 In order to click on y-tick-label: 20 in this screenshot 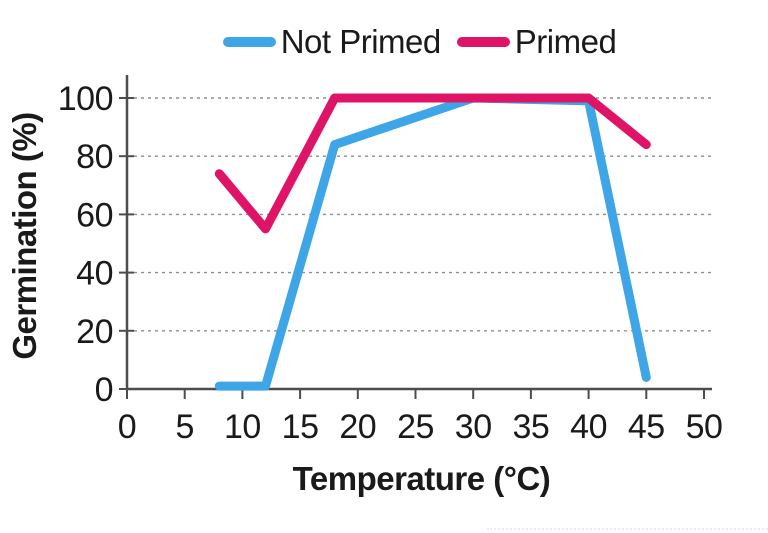, I will do `click(94, 332)`.